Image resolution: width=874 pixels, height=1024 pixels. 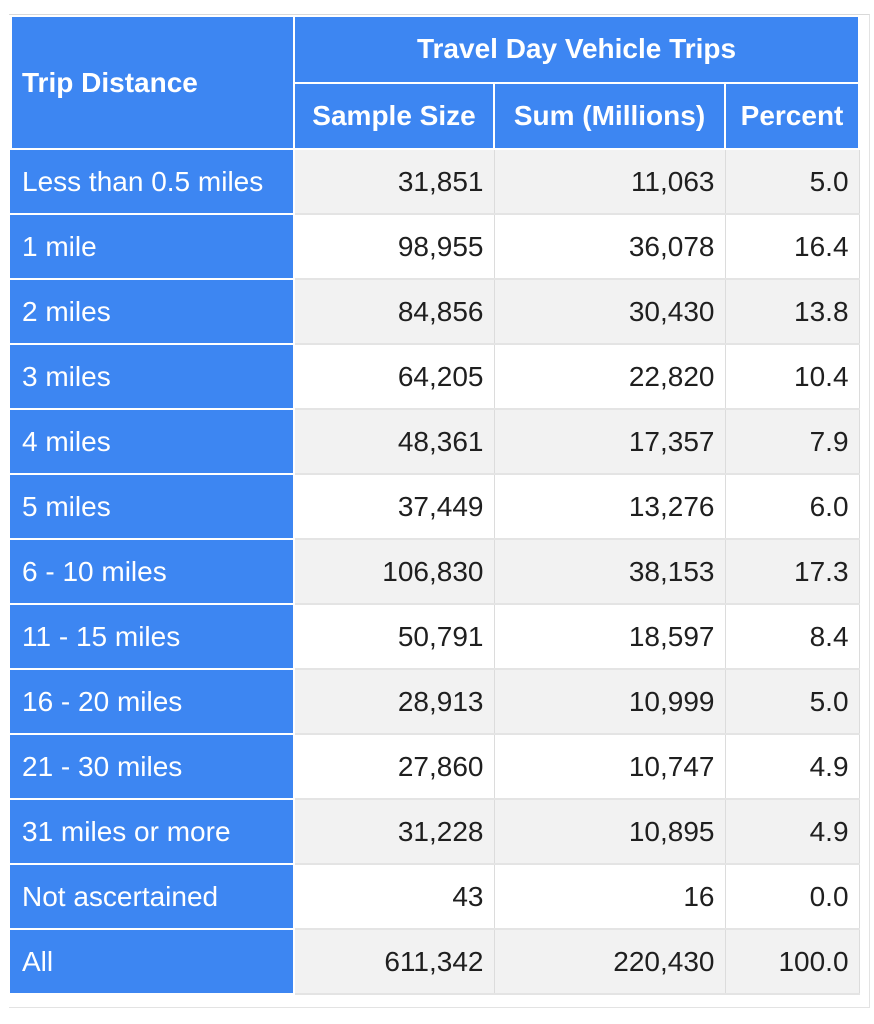 I want to click on table-row: 3 miles 64,205 22,820 10.4, so click(x=435, y=376).